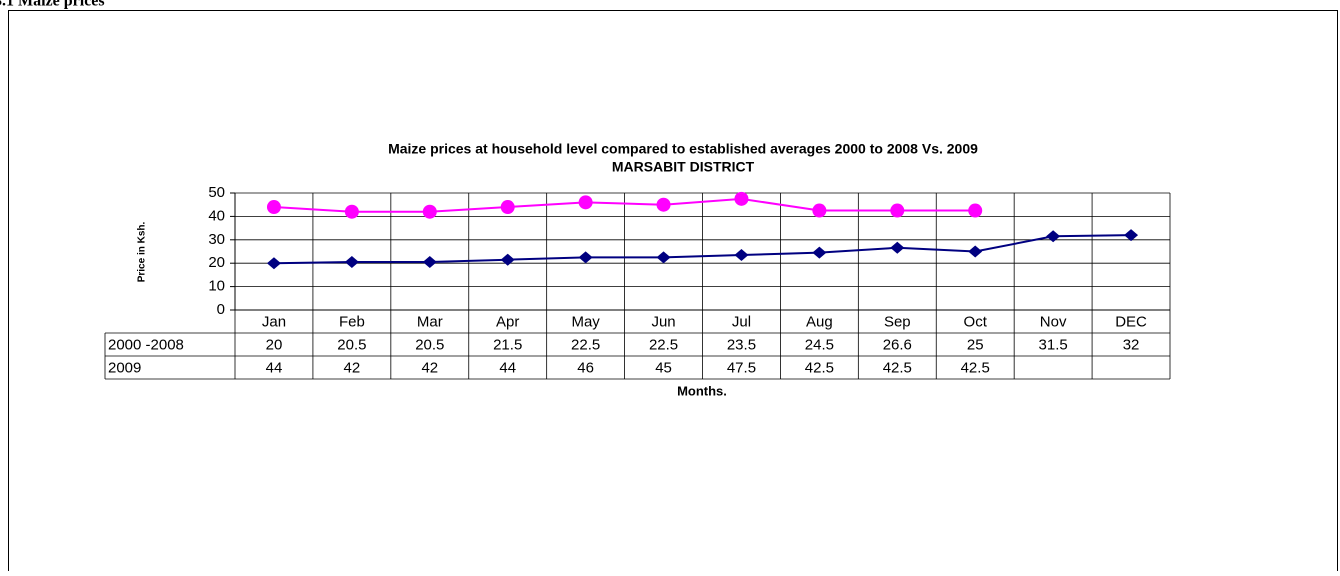  What do you see at coordinates (975, 344) in the screenshot?
I see `table-cell: 25` at bounding box center [975, 344].